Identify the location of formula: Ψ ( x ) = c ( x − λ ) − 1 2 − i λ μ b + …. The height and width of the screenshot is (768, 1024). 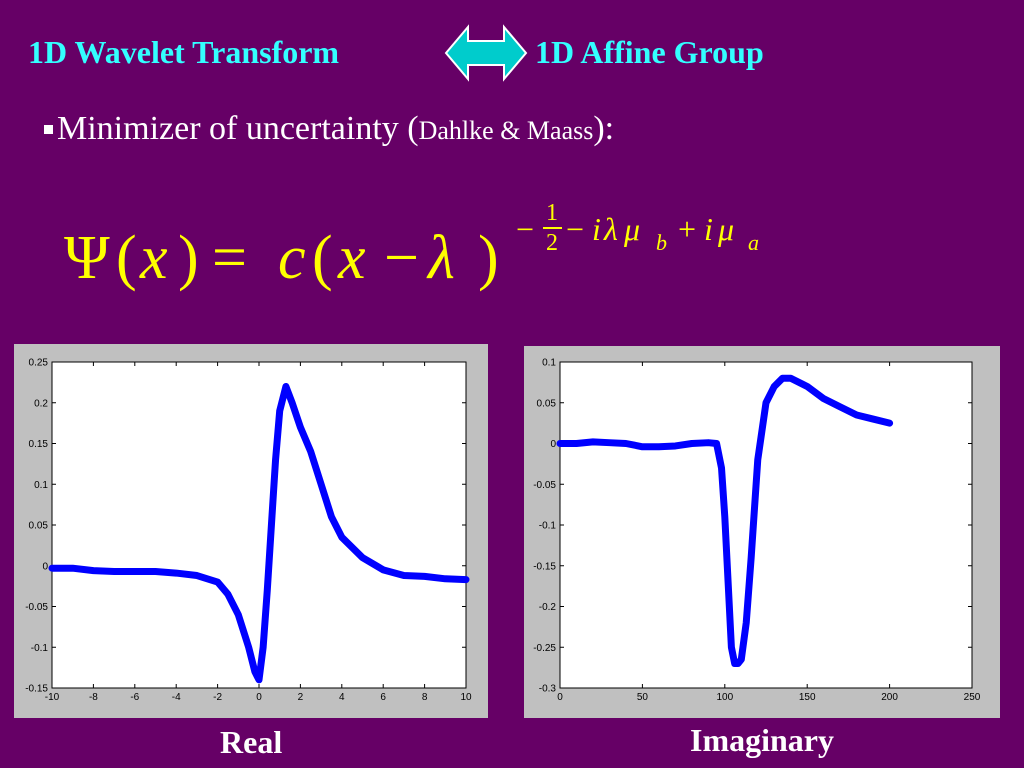
(411, 246).